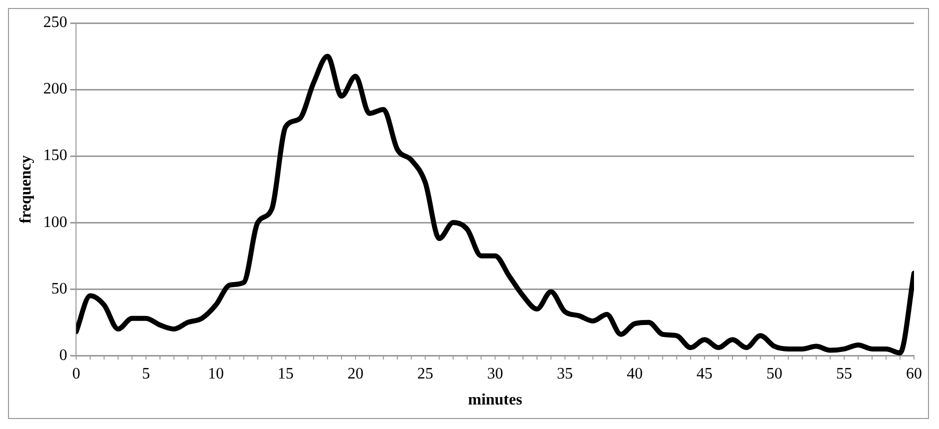  What do you see at coordinates (495, 400) in the screenshot?
I see `x-axis-title: minutes` at bounding box center [495, 400].